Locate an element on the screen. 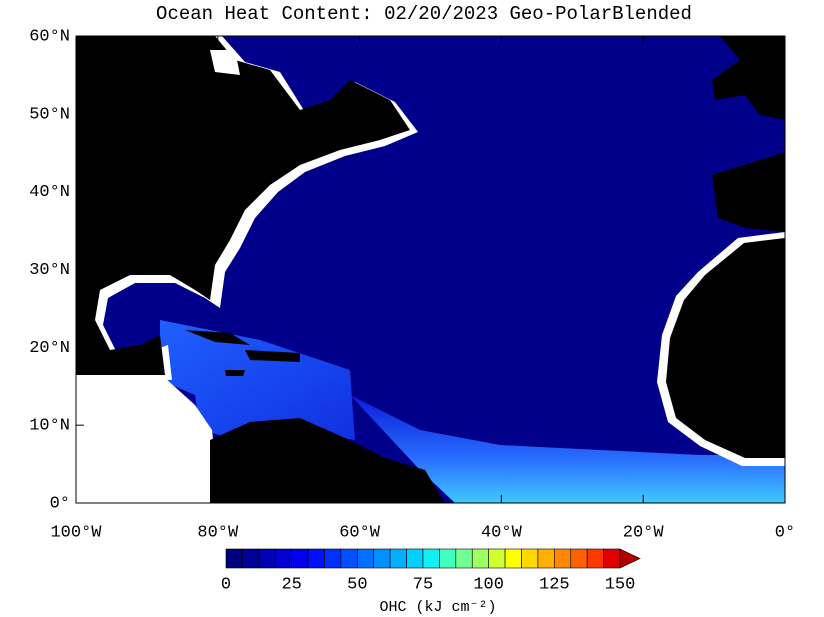  colorbar-tick-label: 125 is located at coordinates (554, 584).